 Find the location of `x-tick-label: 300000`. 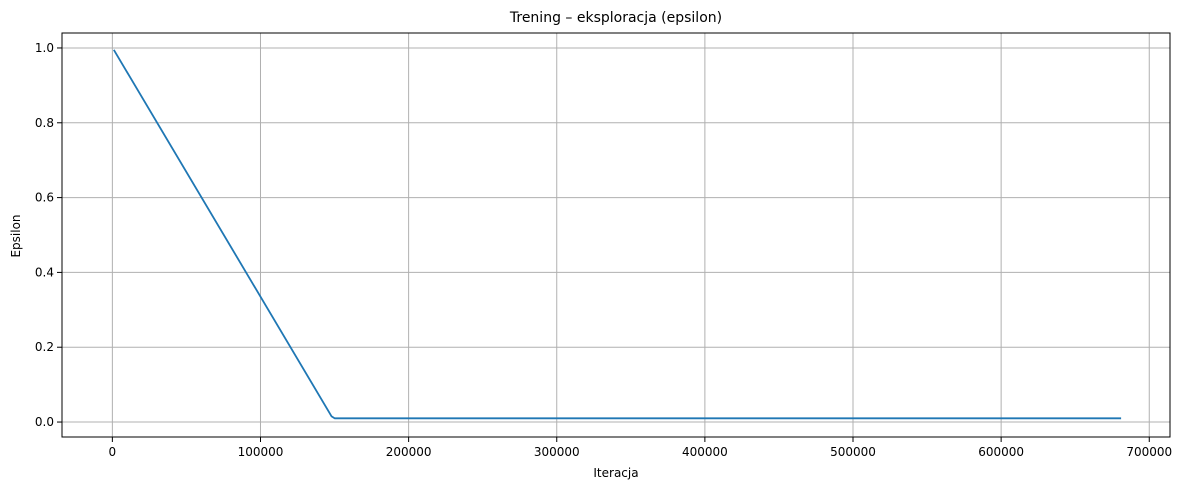

x-tick-label: 300000 is located at coordinates (557, 452).